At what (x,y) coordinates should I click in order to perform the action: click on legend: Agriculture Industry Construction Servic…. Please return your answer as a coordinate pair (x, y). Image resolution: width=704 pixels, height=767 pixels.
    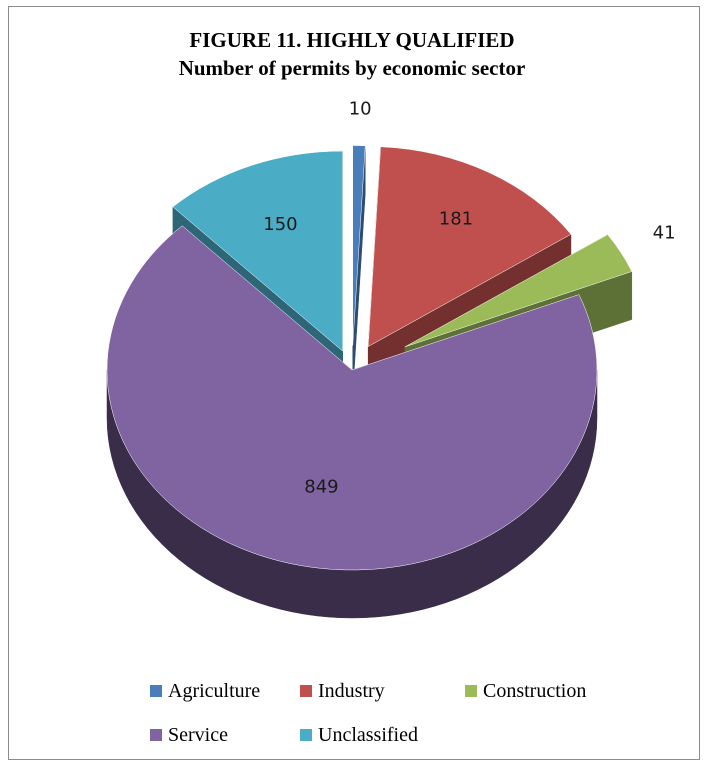
    Looking at the image, I should click on (400, 720).